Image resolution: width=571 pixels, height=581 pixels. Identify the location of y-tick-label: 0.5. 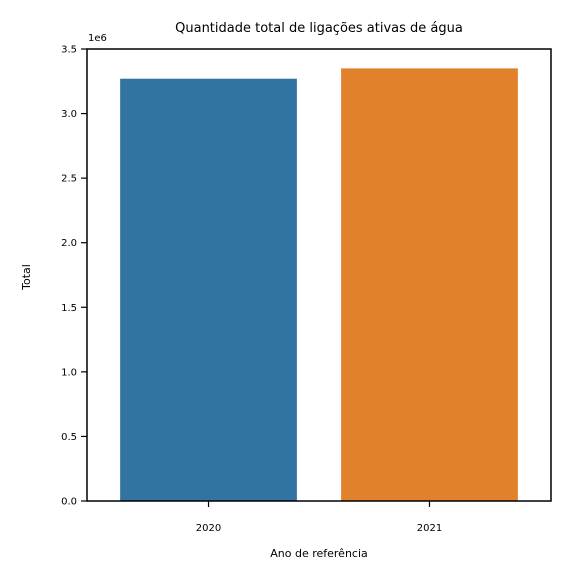
(69, 437).